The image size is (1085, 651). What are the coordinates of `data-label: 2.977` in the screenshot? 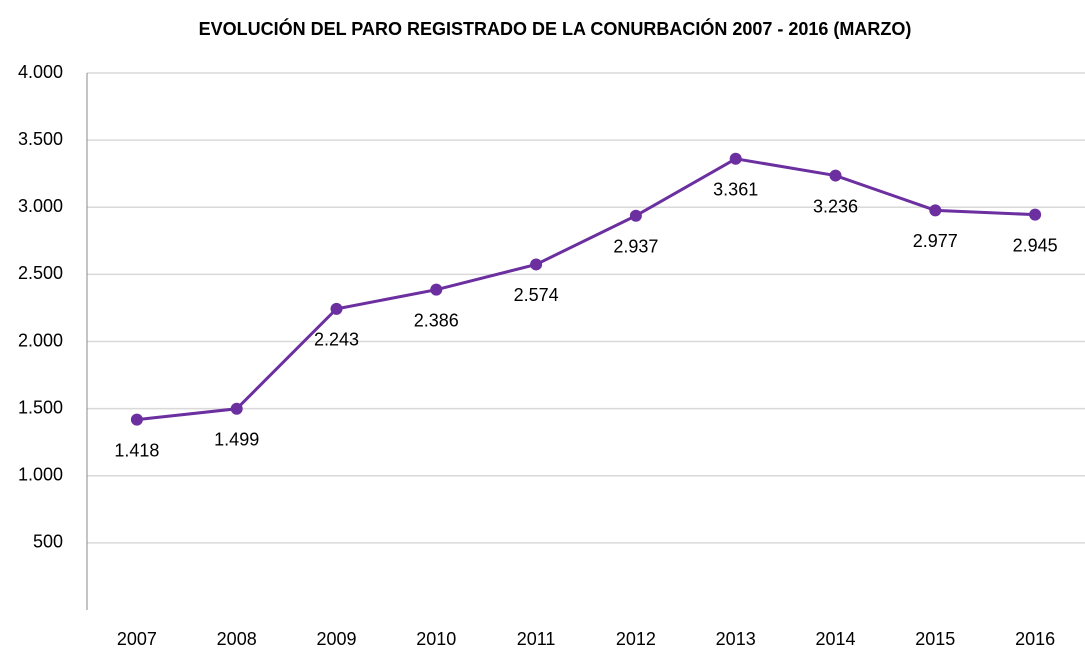 It's located at (935, 241).